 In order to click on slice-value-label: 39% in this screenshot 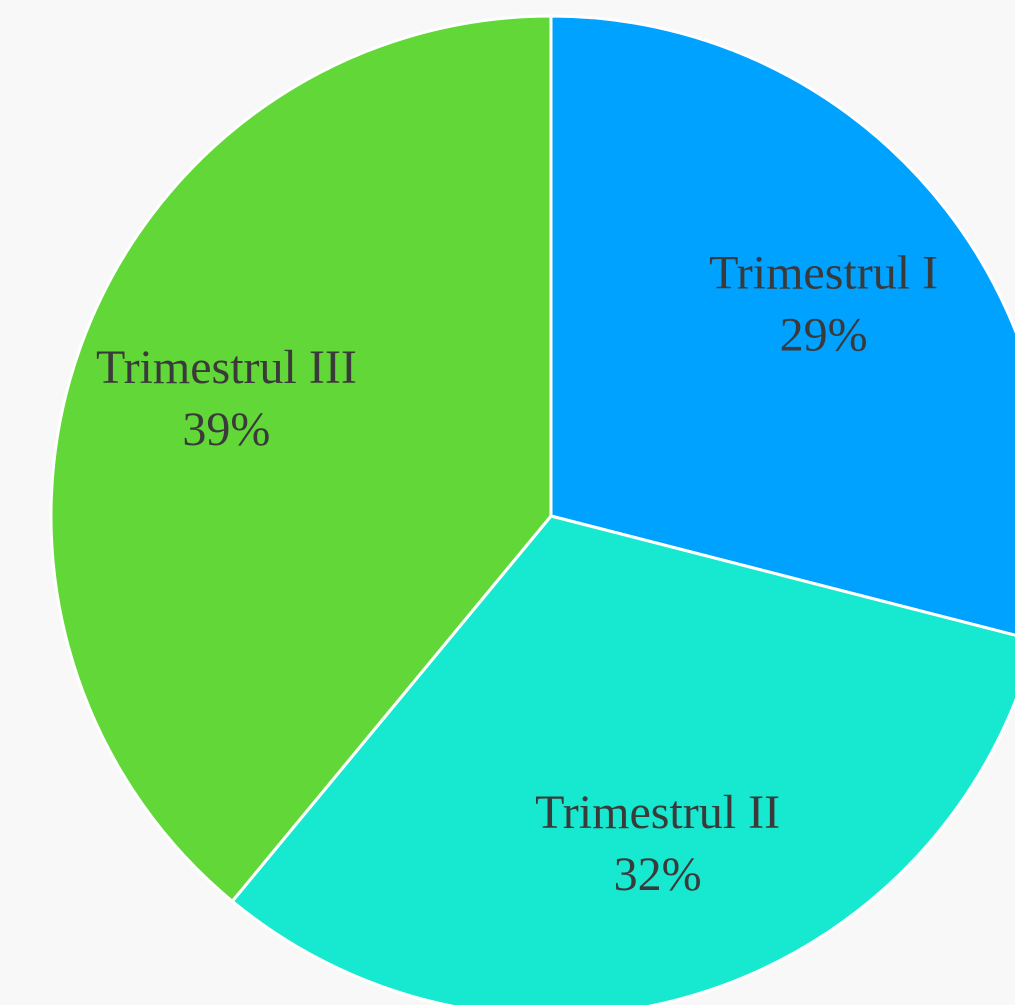, I will do `click(226, 429)`.